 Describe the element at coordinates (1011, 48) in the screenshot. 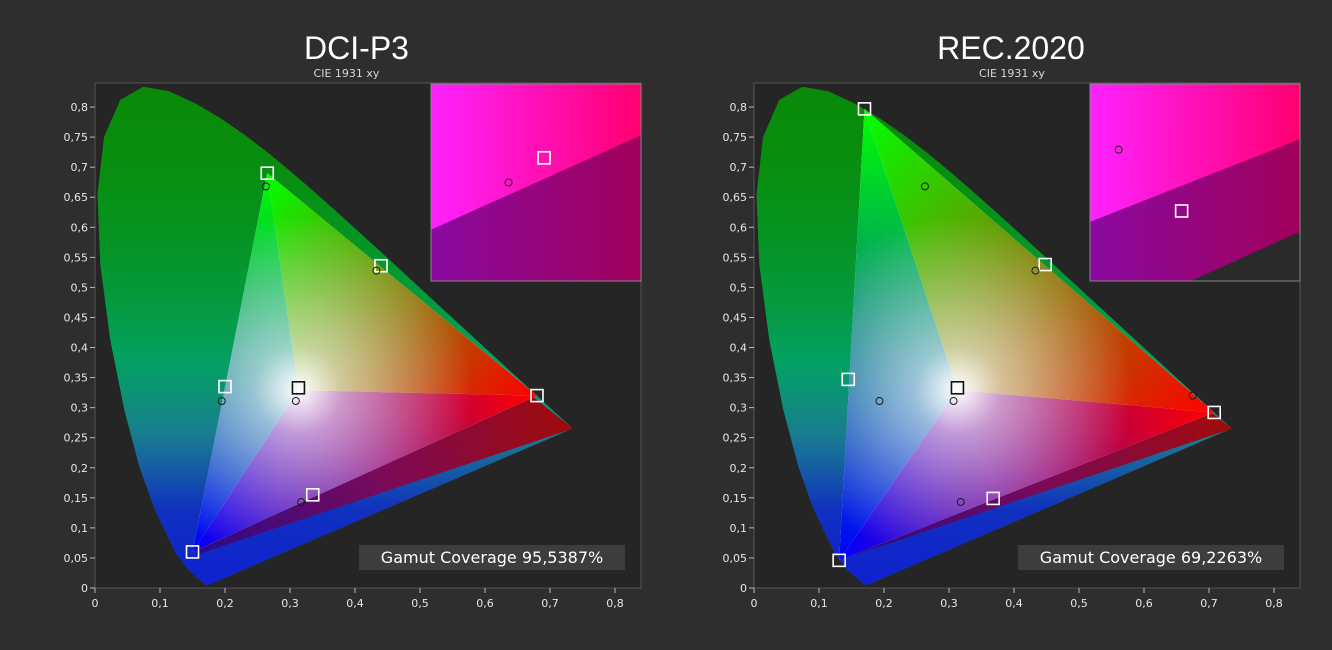

I see `chart-title: REC.2020` at that location.